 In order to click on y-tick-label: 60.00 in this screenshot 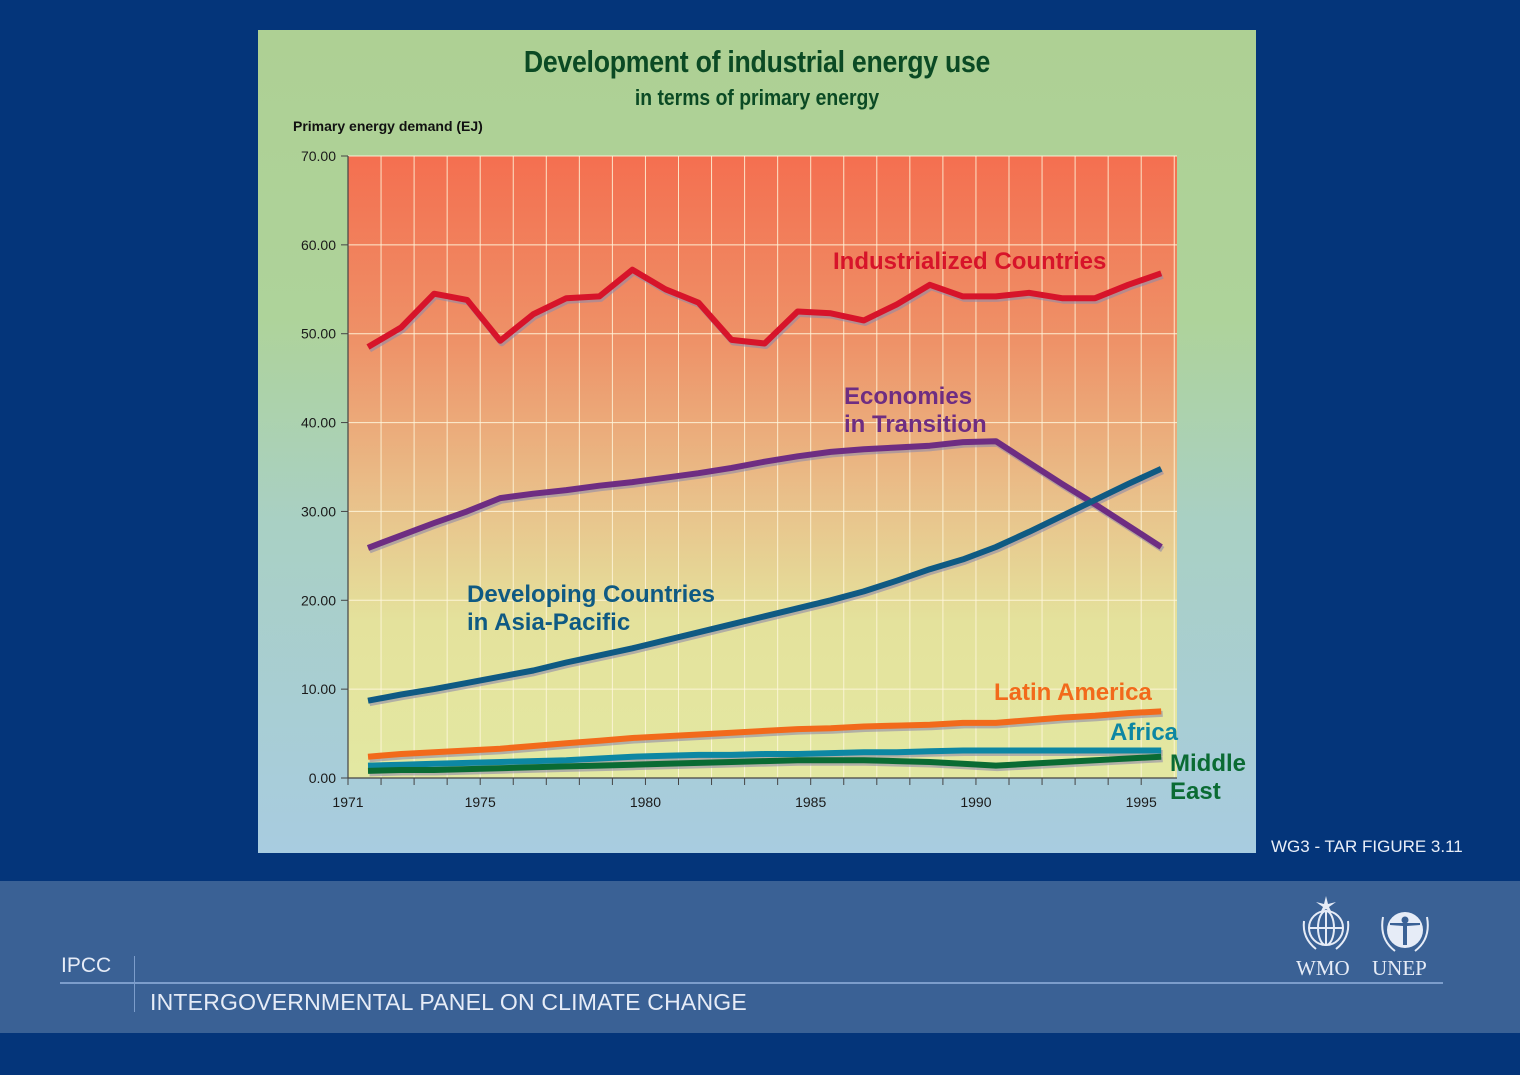, I will do `click(318, 245)`.